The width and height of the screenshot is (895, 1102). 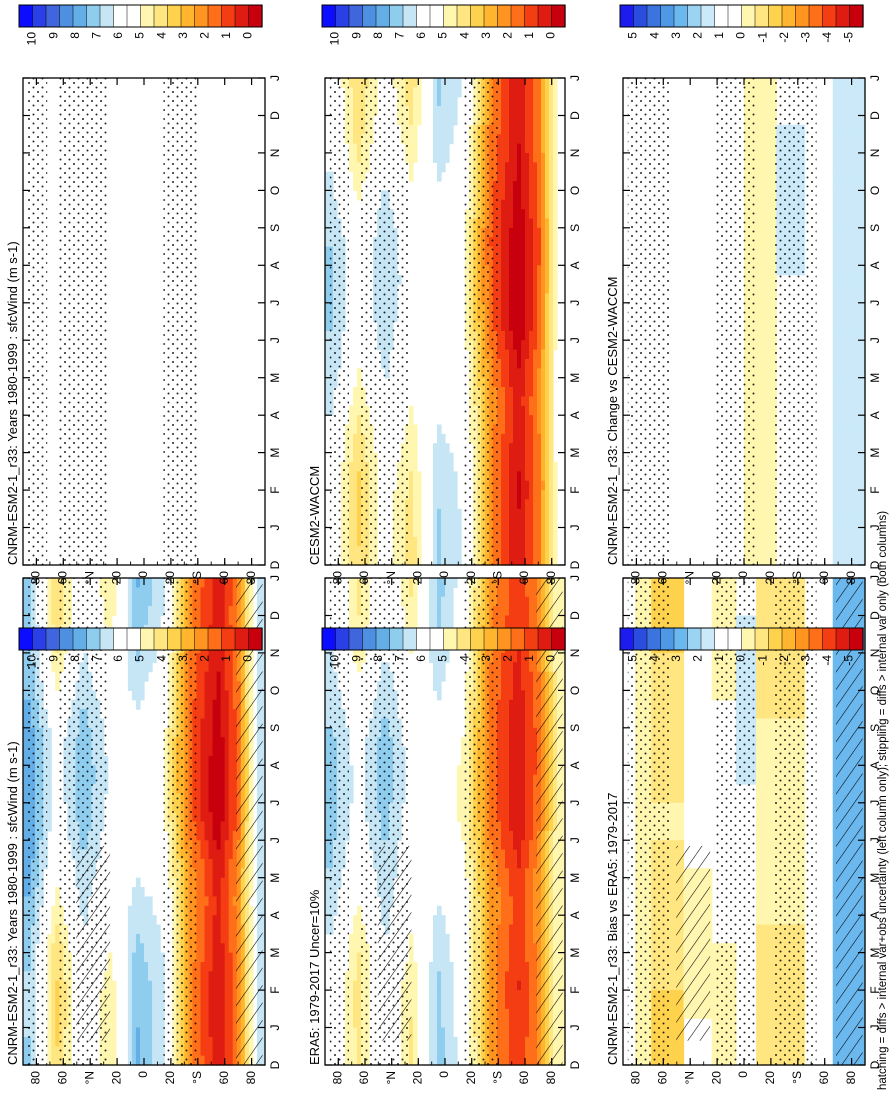 What do you see at coordinates (96, 658) in the screenshot?
I see `colorbar-label: 7` at bounding box center [96, 658].